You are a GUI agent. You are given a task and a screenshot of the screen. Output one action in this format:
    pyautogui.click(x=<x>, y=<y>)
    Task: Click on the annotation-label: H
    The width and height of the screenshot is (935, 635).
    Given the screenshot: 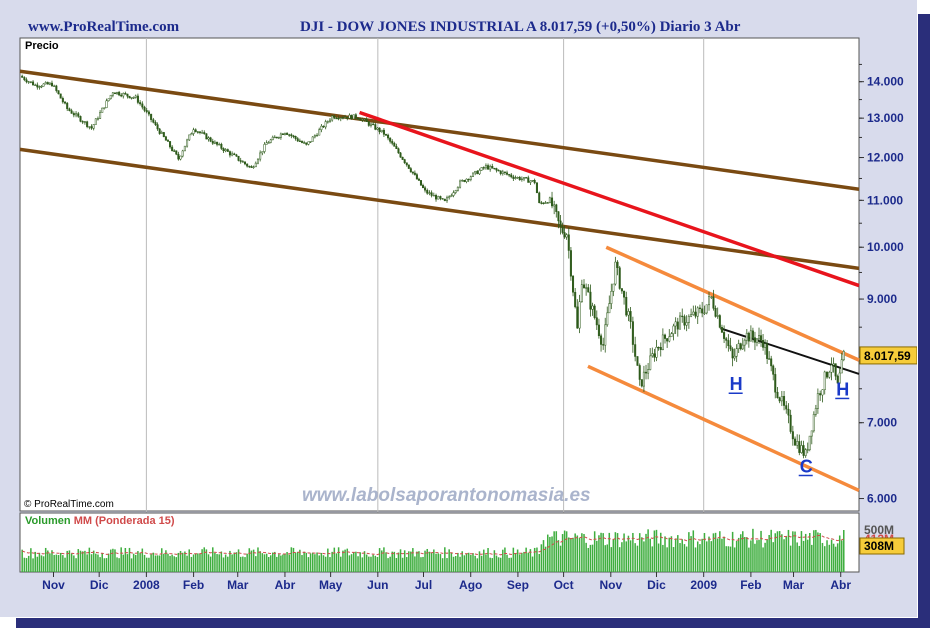 What is the action you would take?
    pyautogui.click(x=842, y=389)
    